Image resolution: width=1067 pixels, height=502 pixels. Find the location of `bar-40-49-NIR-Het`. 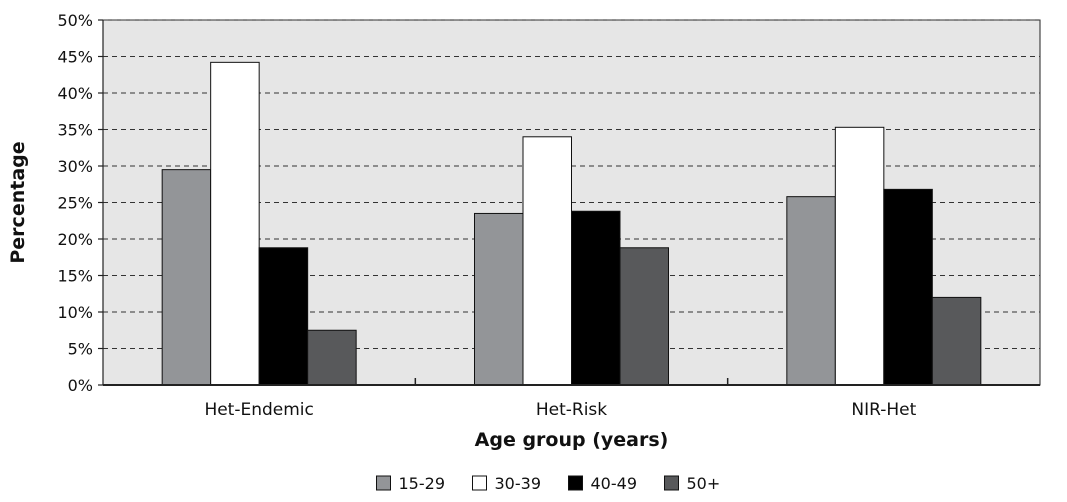

bar-40-49-NIR-Het is located at coordinates (908, 287).